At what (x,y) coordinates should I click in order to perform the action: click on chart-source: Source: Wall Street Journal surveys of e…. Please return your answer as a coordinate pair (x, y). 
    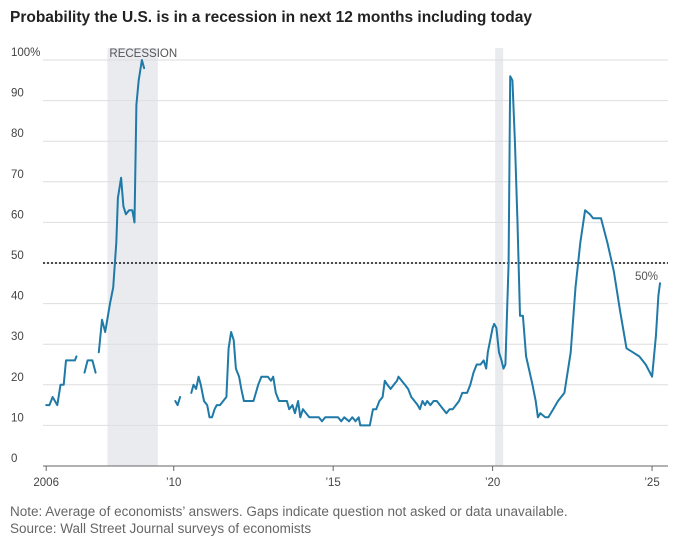
    Looking at the image, I should click on (161, 528).